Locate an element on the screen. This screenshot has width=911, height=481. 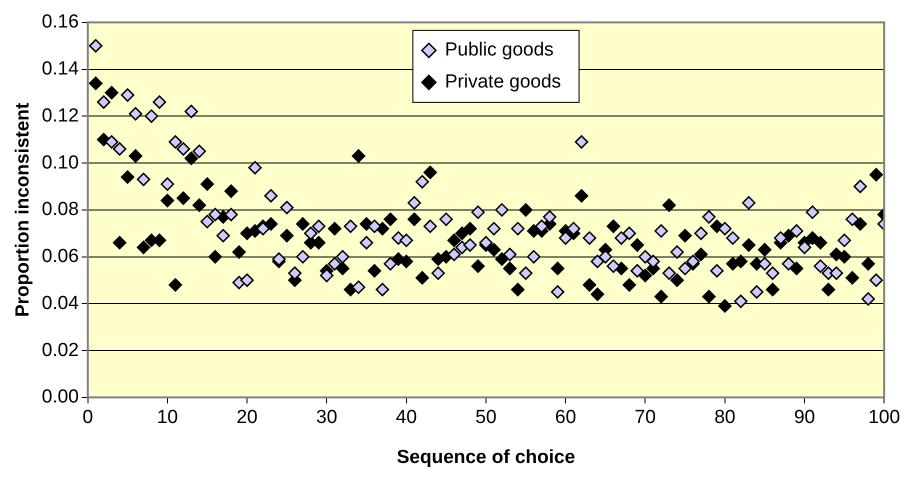
y-tick-label: 0.02 is located at coordinates (60, 350).